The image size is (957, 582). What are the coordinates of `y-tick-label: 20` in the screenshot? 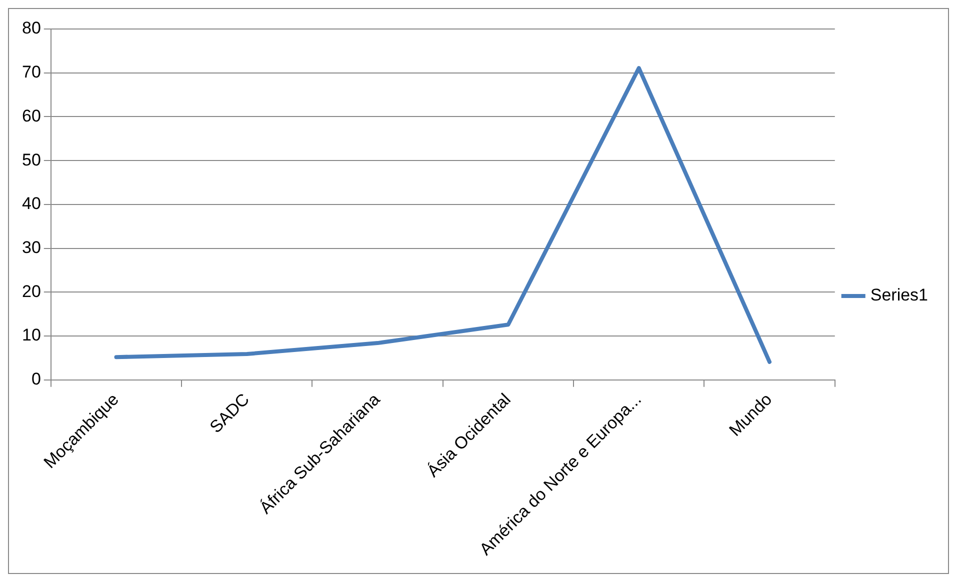 It's located at (31, 291).